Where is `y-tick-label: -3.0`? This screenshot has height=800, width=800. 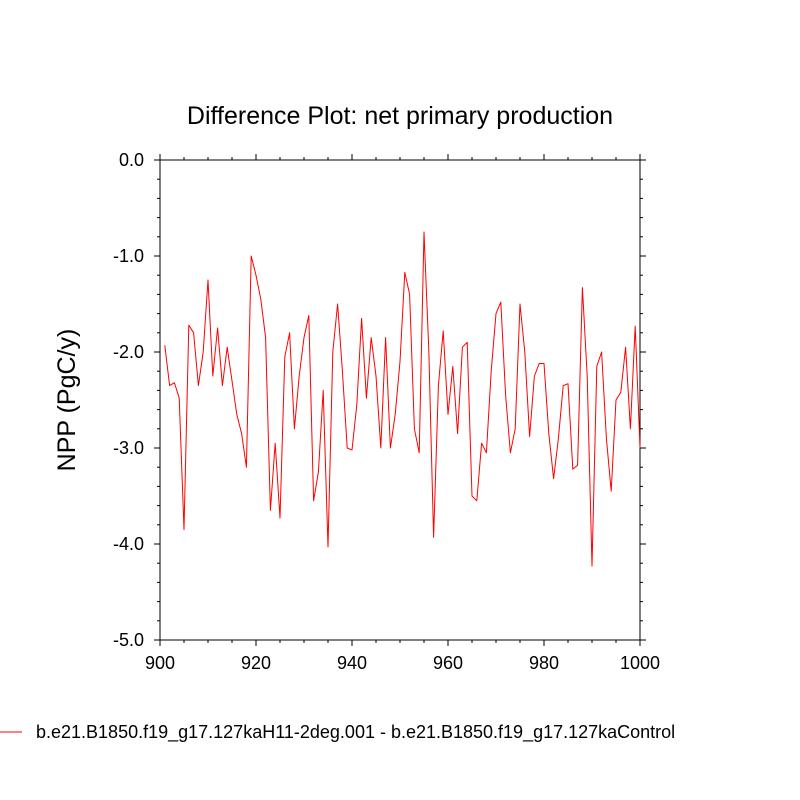
y-tick-label: -3.0 is located at coordinates (128, 448).